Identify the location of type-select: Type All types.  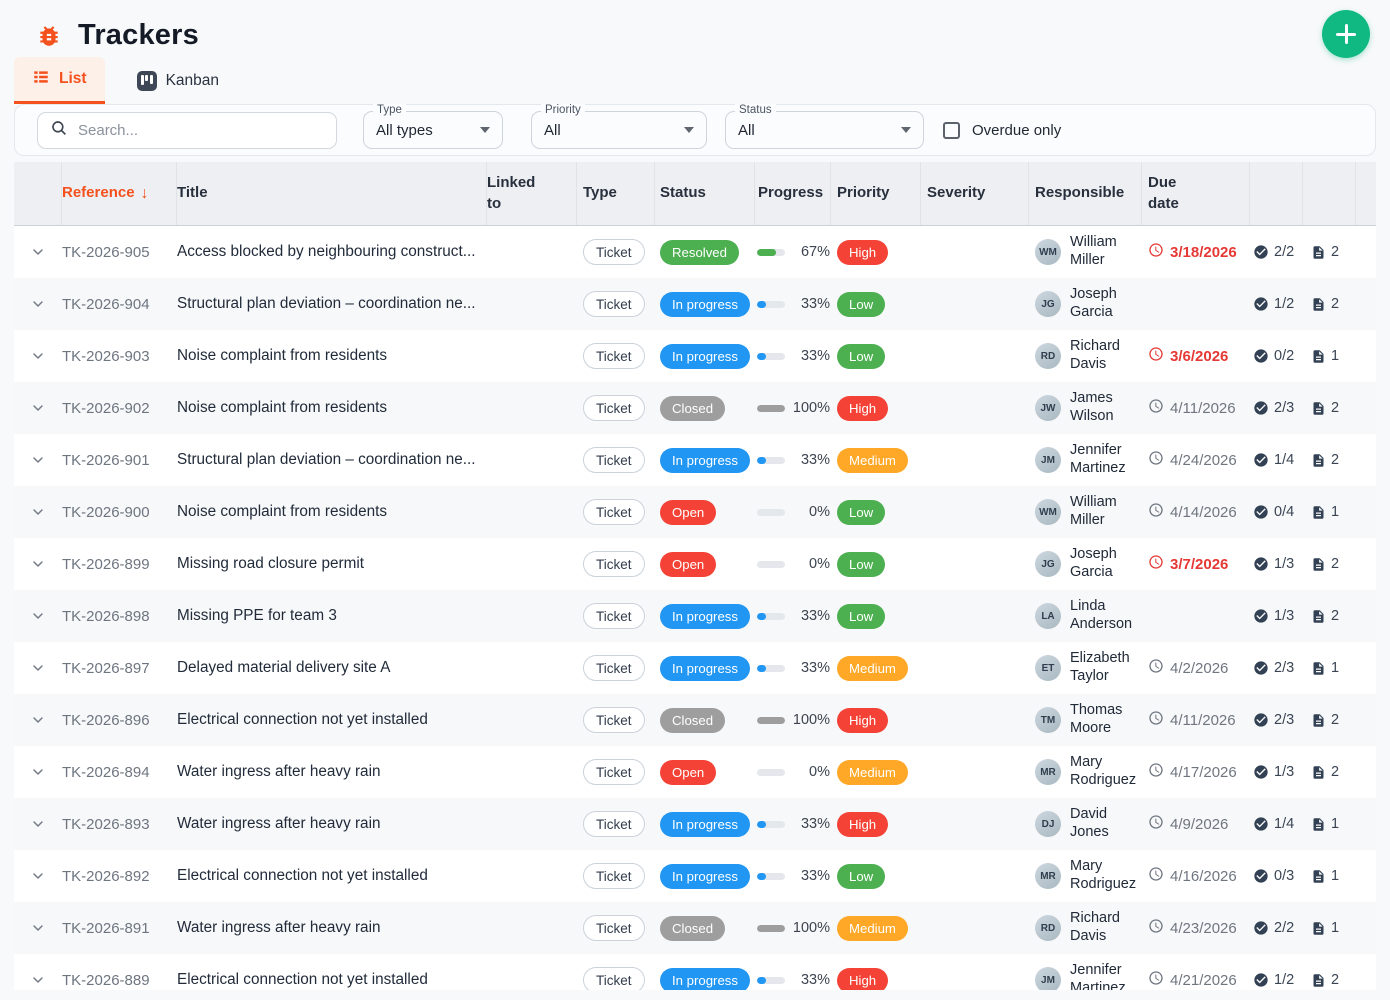
(433, 126).